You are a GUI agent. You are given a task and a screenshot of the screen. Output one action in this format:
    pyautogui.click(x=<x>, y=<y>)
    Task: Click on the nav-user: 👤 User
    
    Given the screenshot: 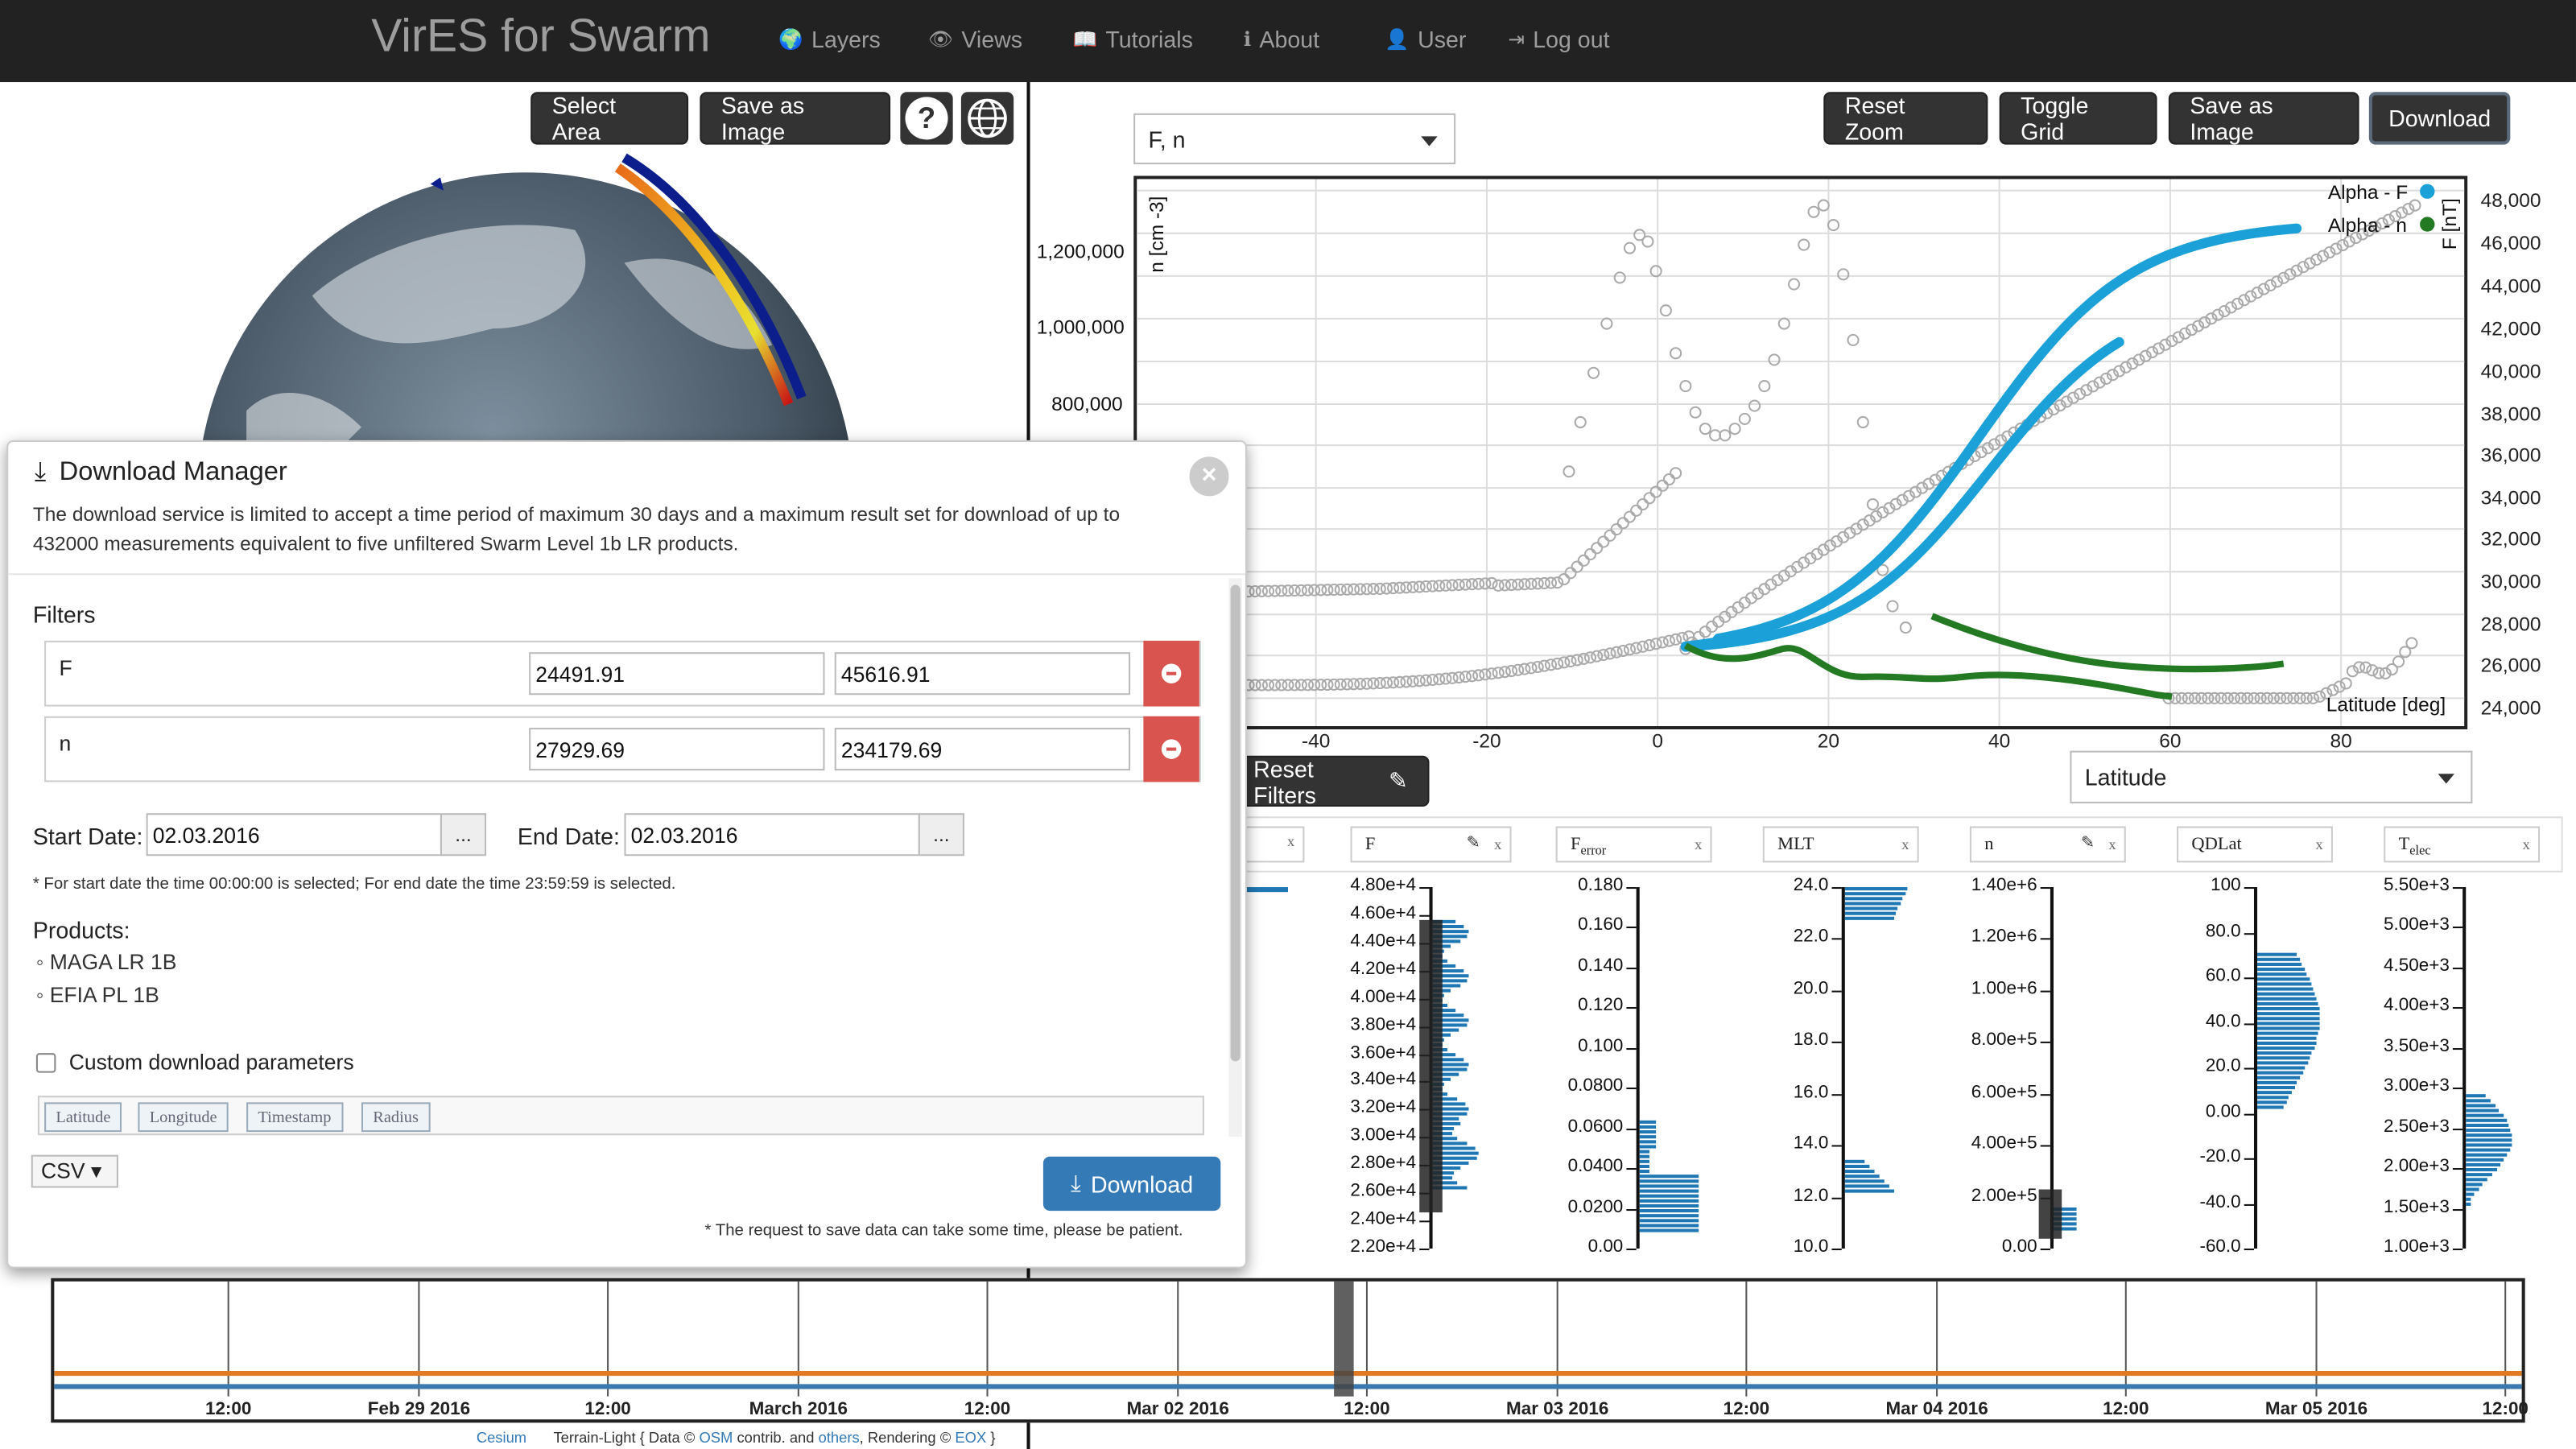 What is the action you would take?
    pyautogui.click(x=1425, y=40)
    